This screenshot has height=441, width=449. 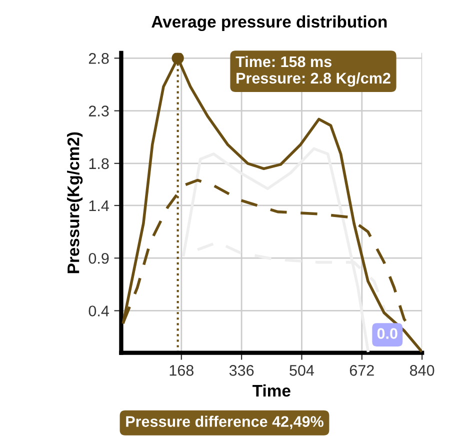 What do you see at coordinates (75, 203) in the screenshot?
I see `y-axis-title: Pressure(Kg/cm2)` at bounding box center [75, 203].